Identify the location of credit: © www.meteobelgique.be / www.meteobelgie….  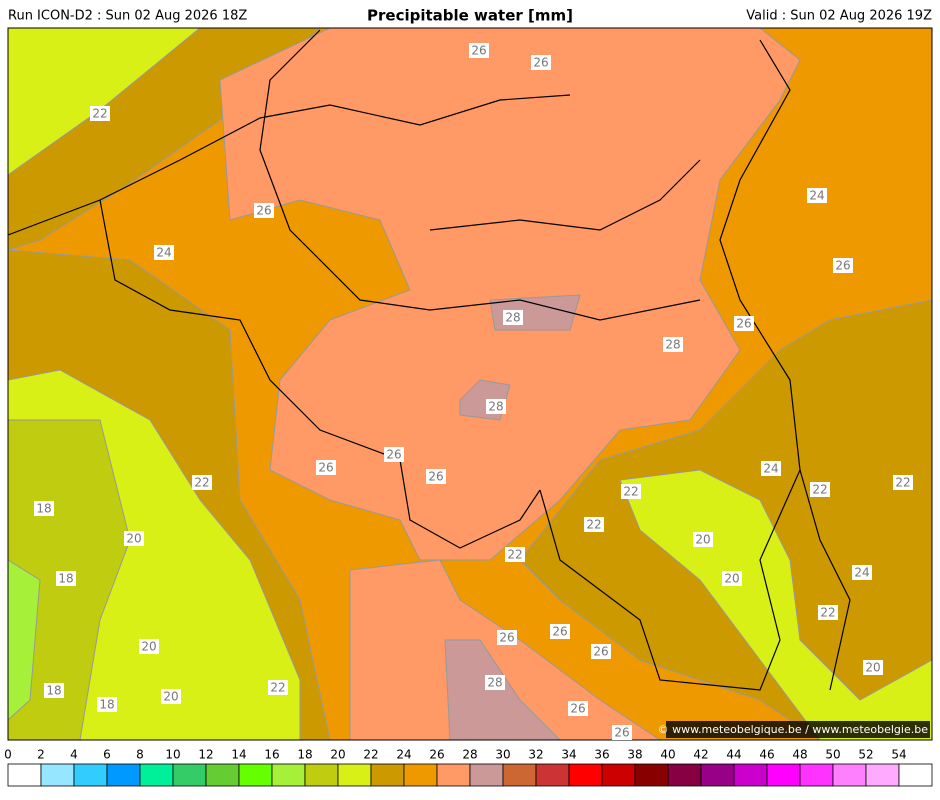
(793, 729).